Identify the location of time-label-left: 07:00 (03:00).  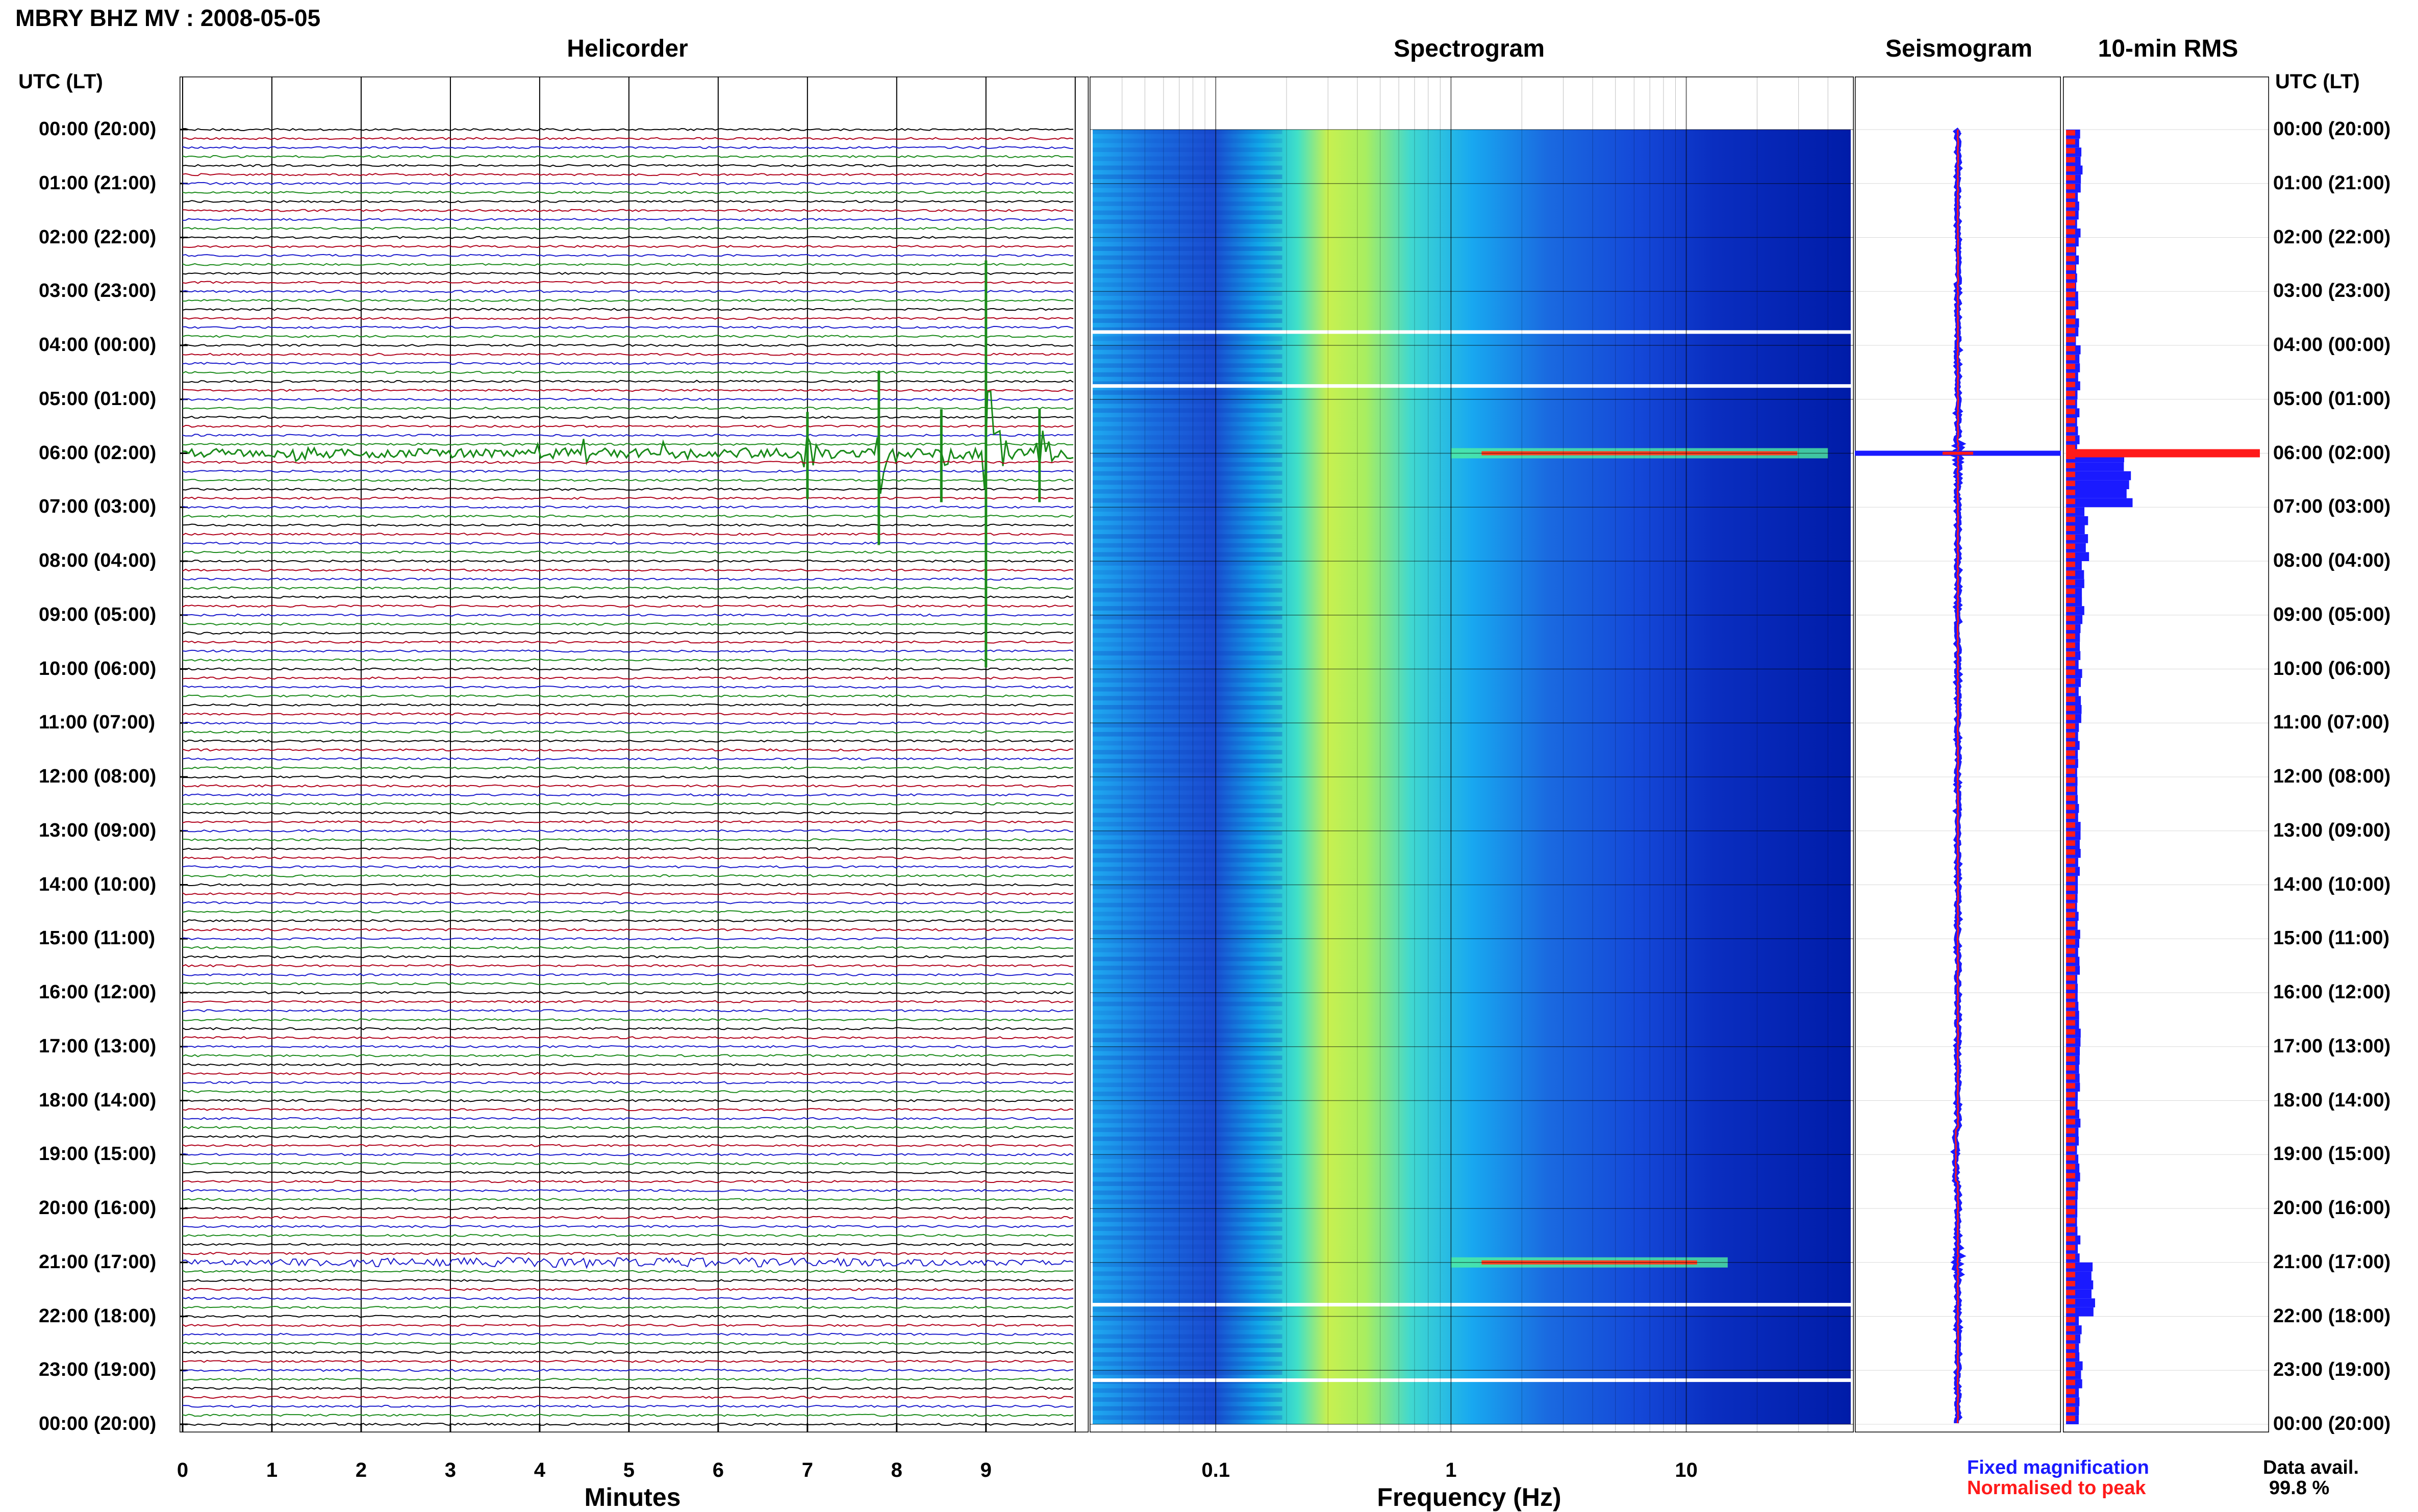
(98, 507).